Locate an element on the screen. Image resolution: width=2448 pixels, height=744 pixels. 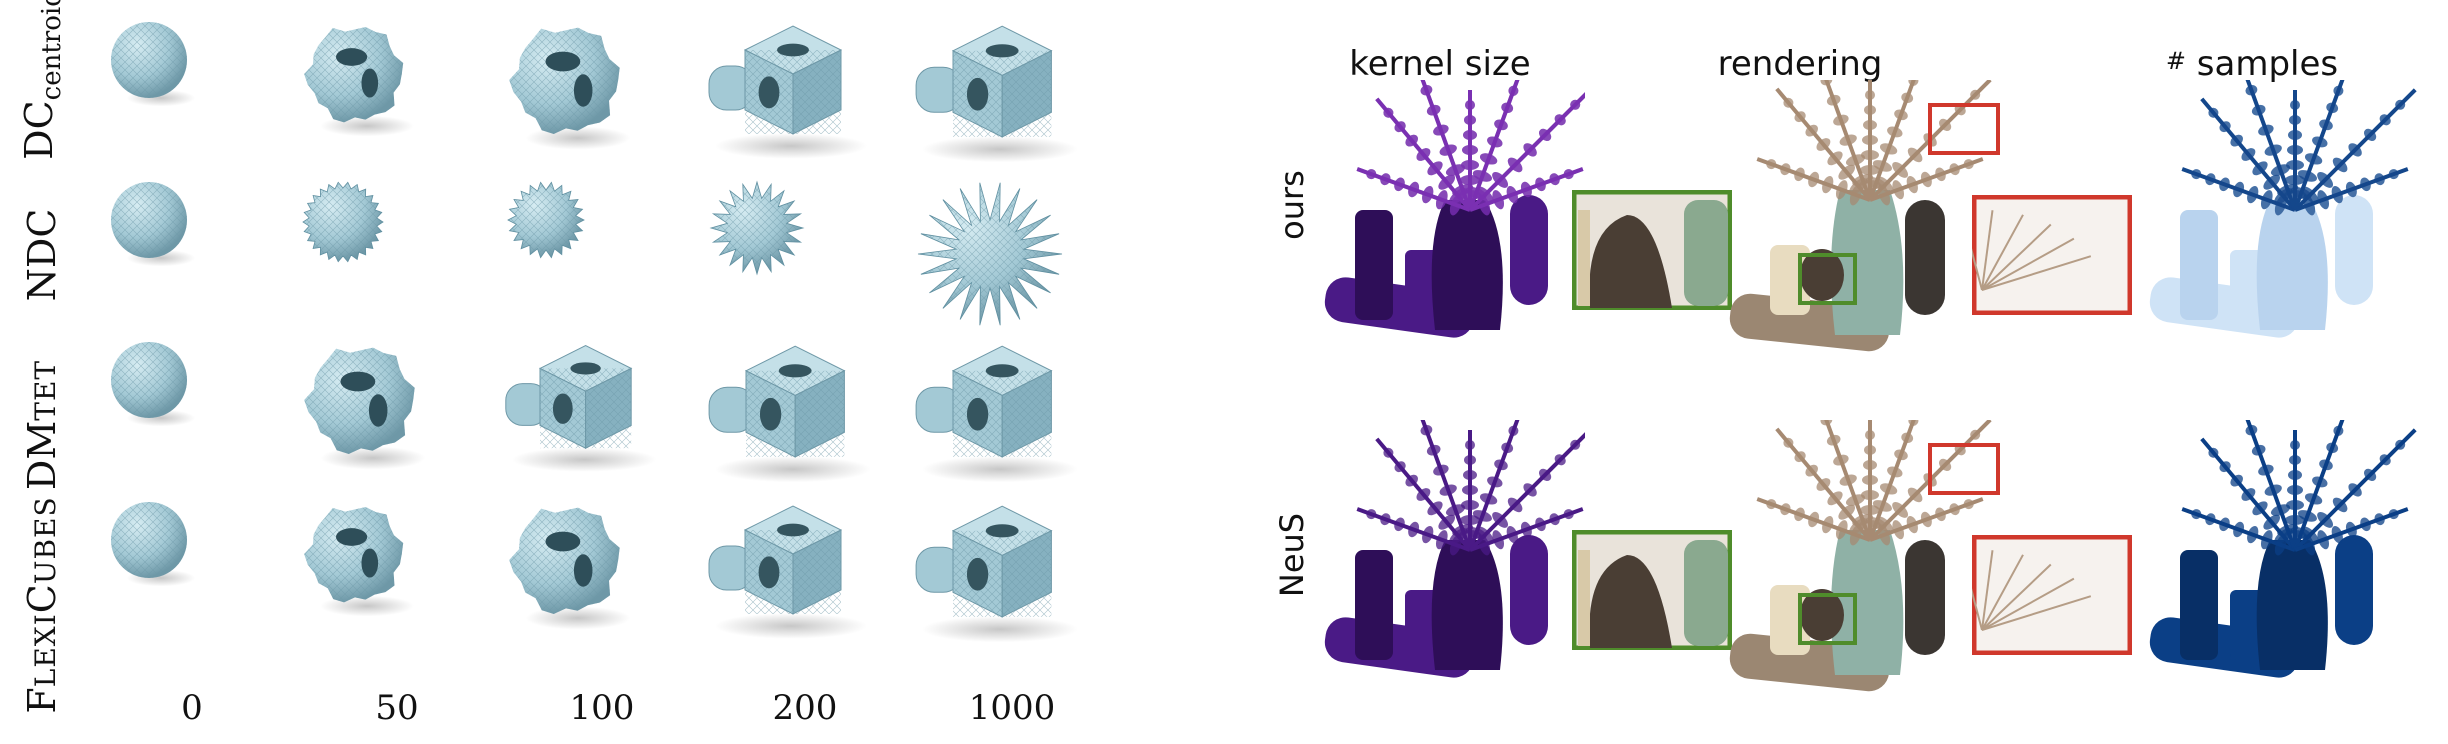
mesh-r1-c3 is located at coordinates (602, 110).